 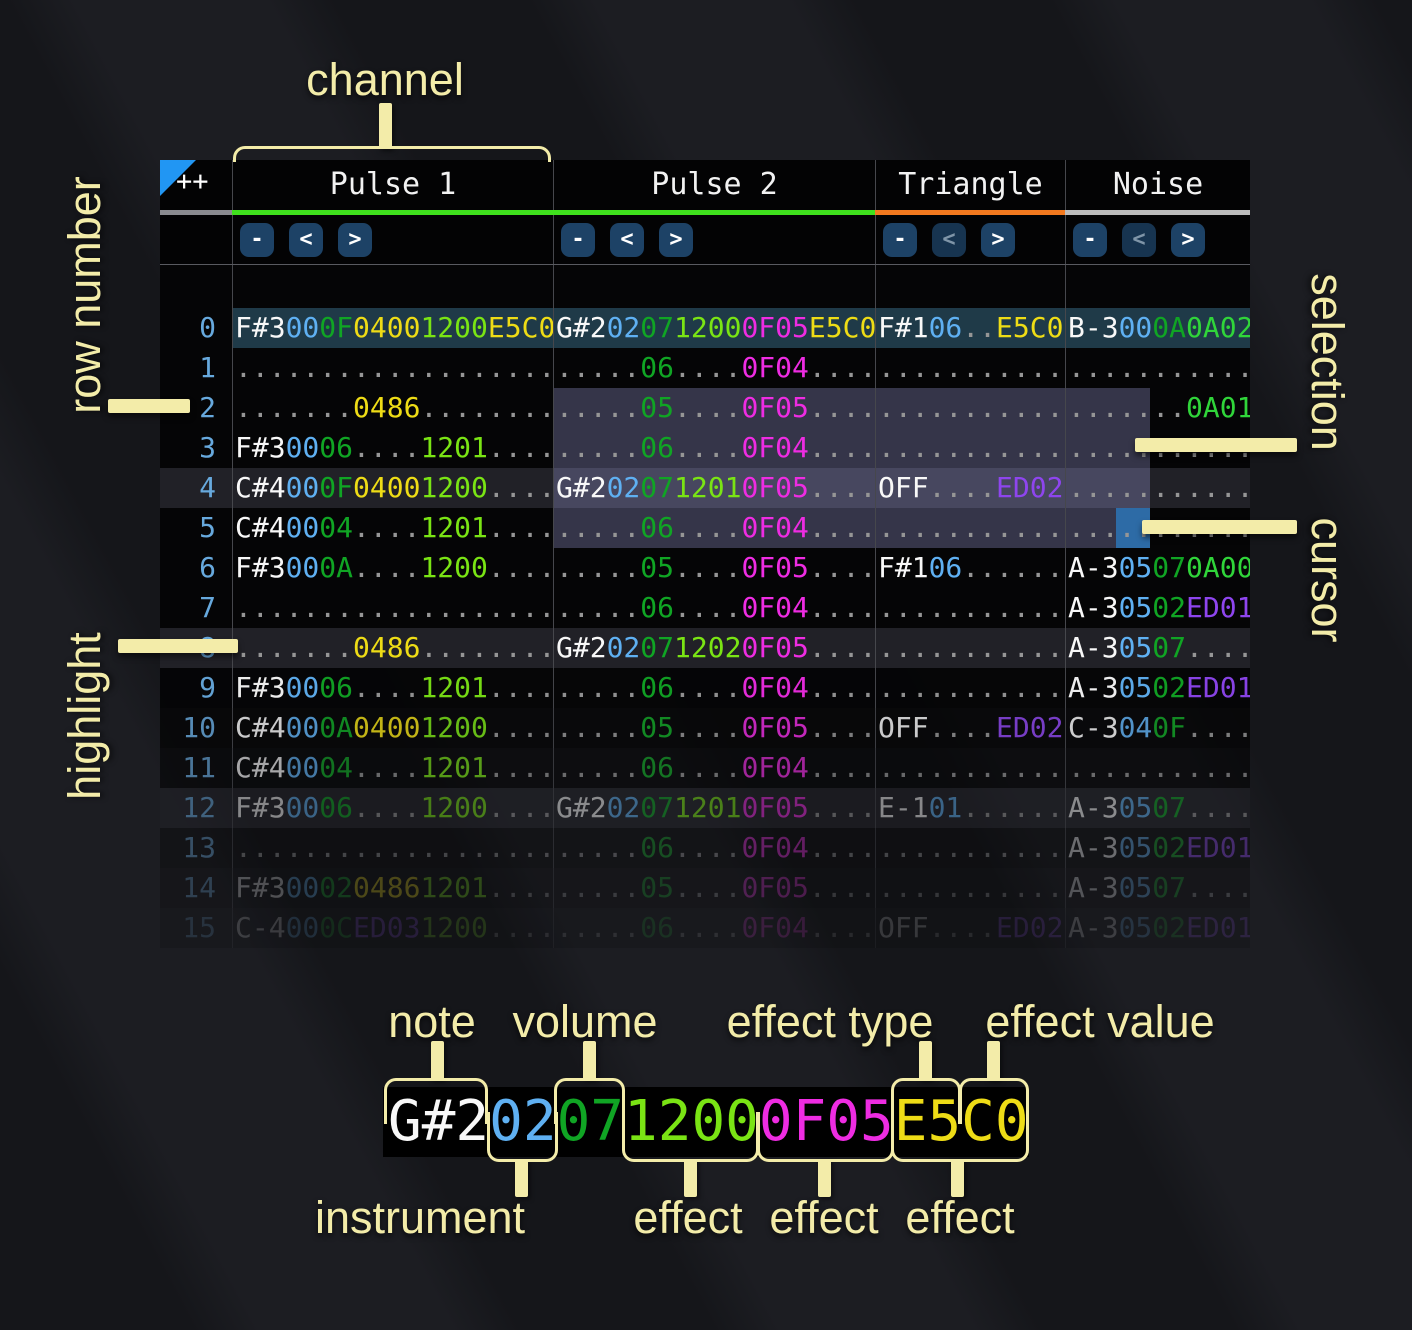 I want to click on legend-note-stub, so click(x=437, y=1060).